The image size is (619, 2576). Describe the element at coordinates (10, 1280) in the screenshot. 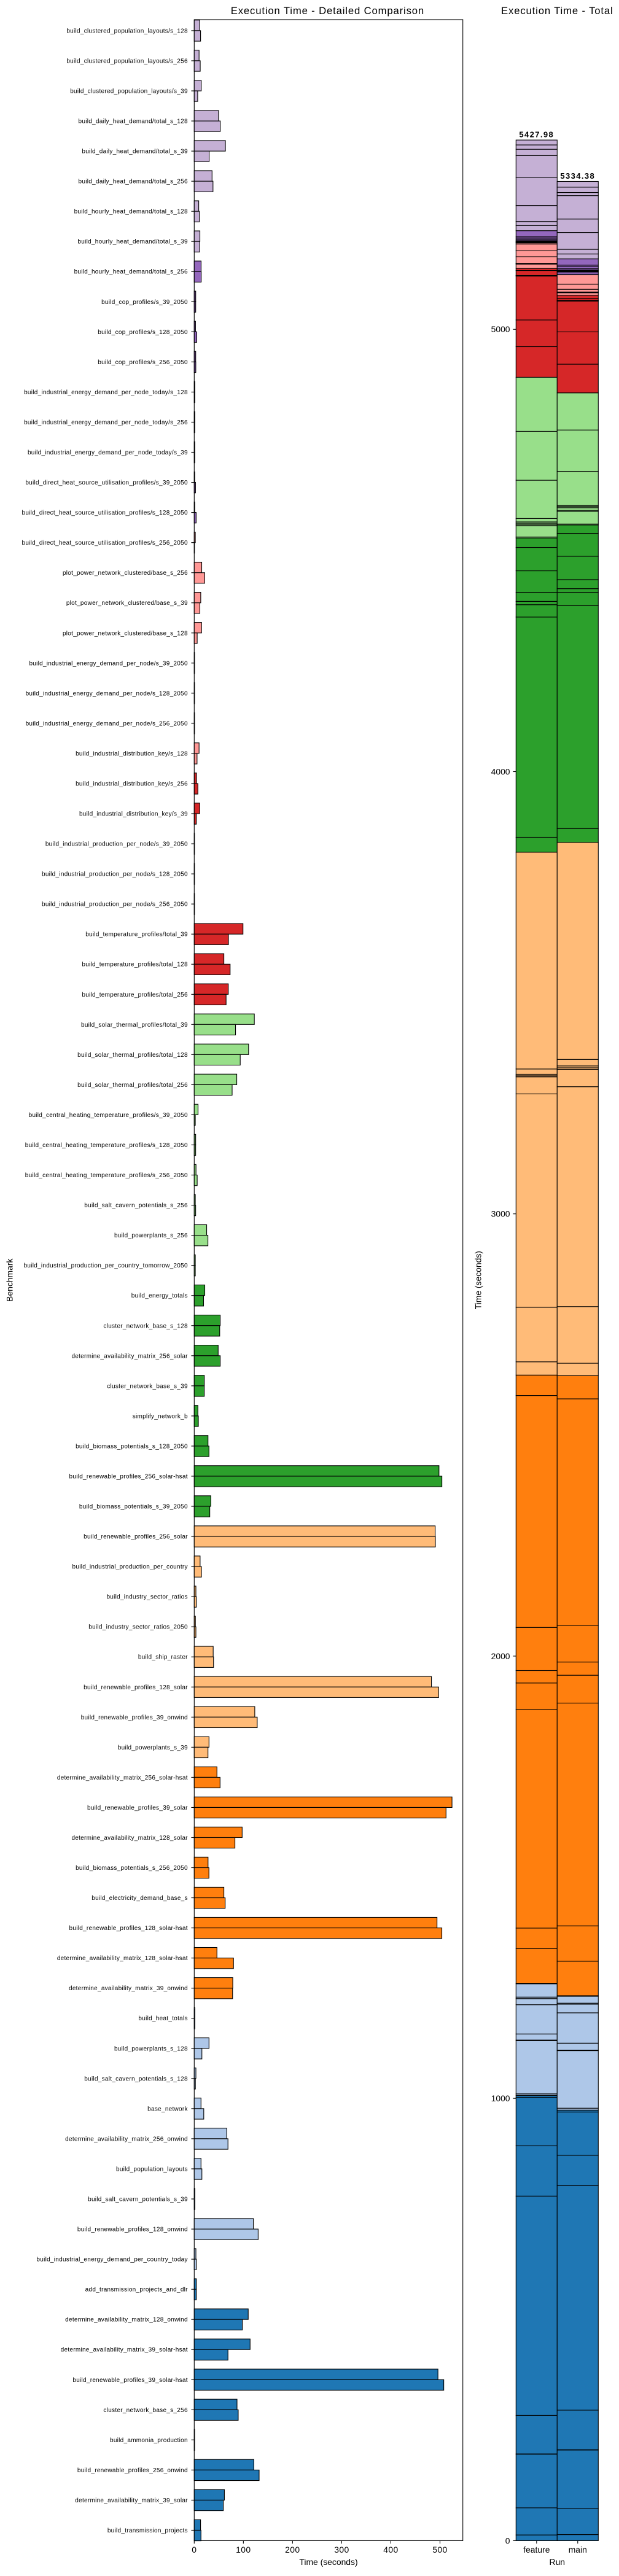

I see `svg-text: Benchmark` at that location.